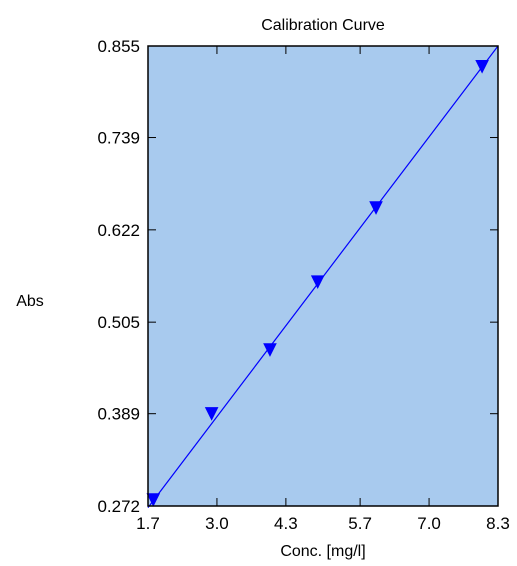 The width and height of the screenshot is (517, 566). I want to click on x-tick-label: 1.7, so click(148, 523).